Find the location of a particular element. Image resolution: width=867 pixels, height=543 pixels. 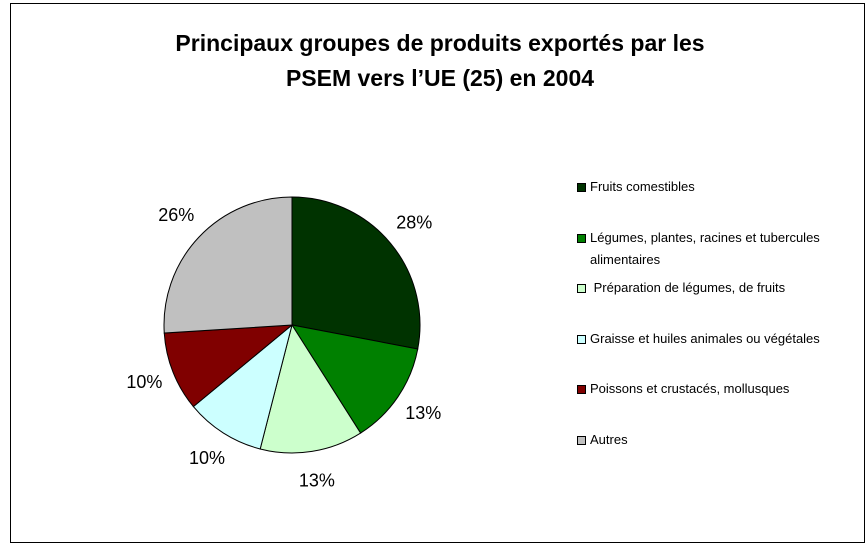

legend-item: Graisse et huiles animales ou végétales is located at coordinates (719, 339).